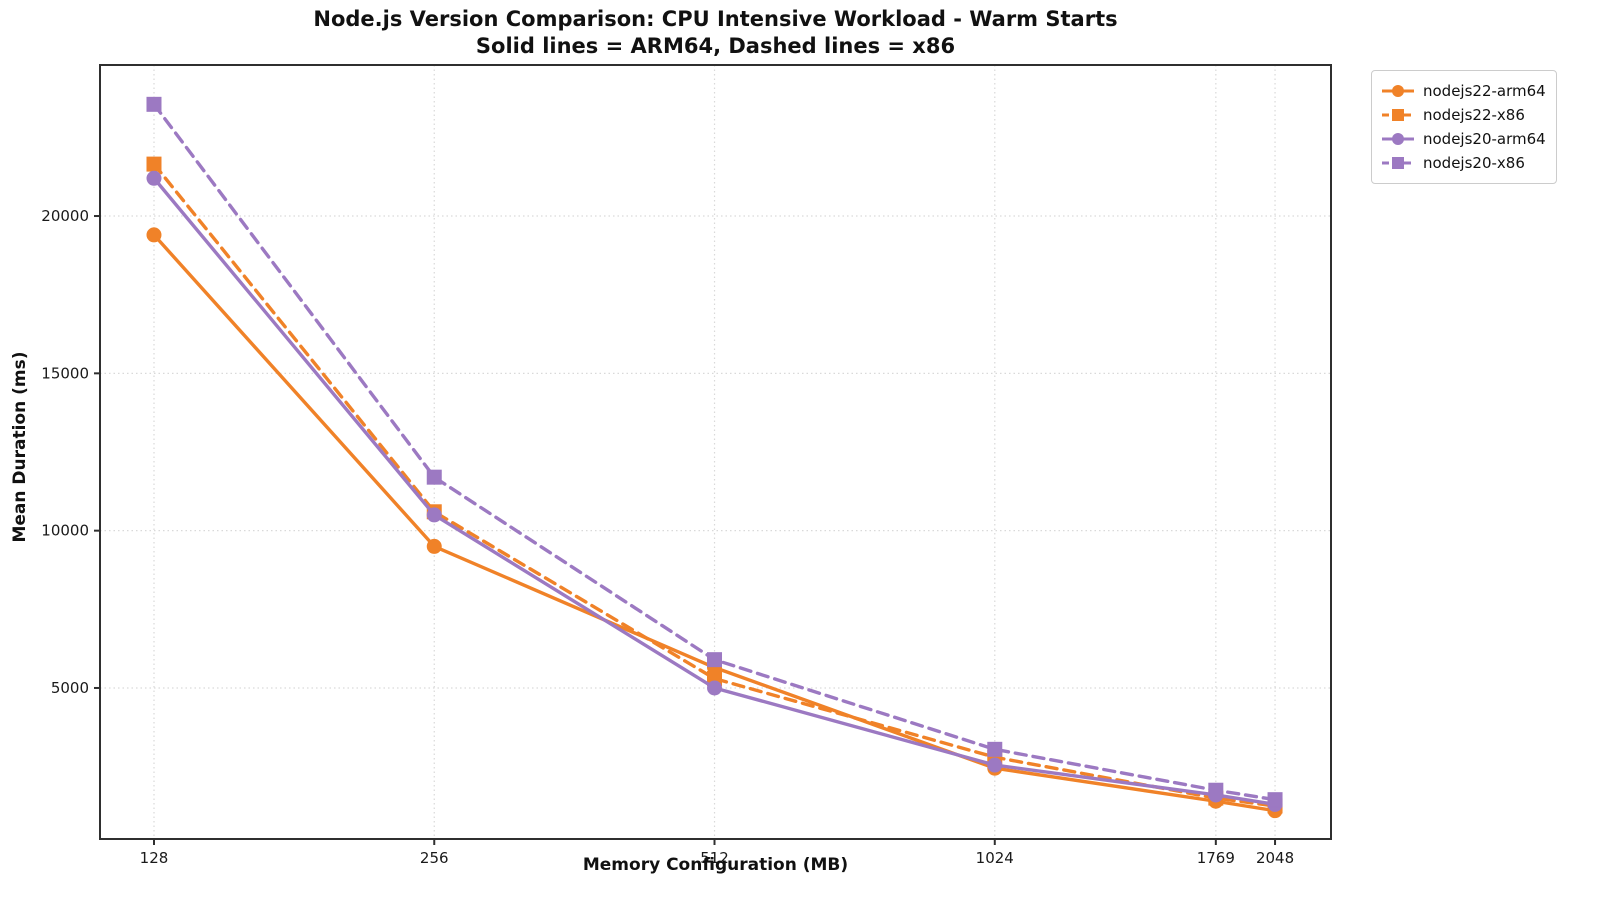  I want to click on x-tick-label: 512, so click(714, 858).